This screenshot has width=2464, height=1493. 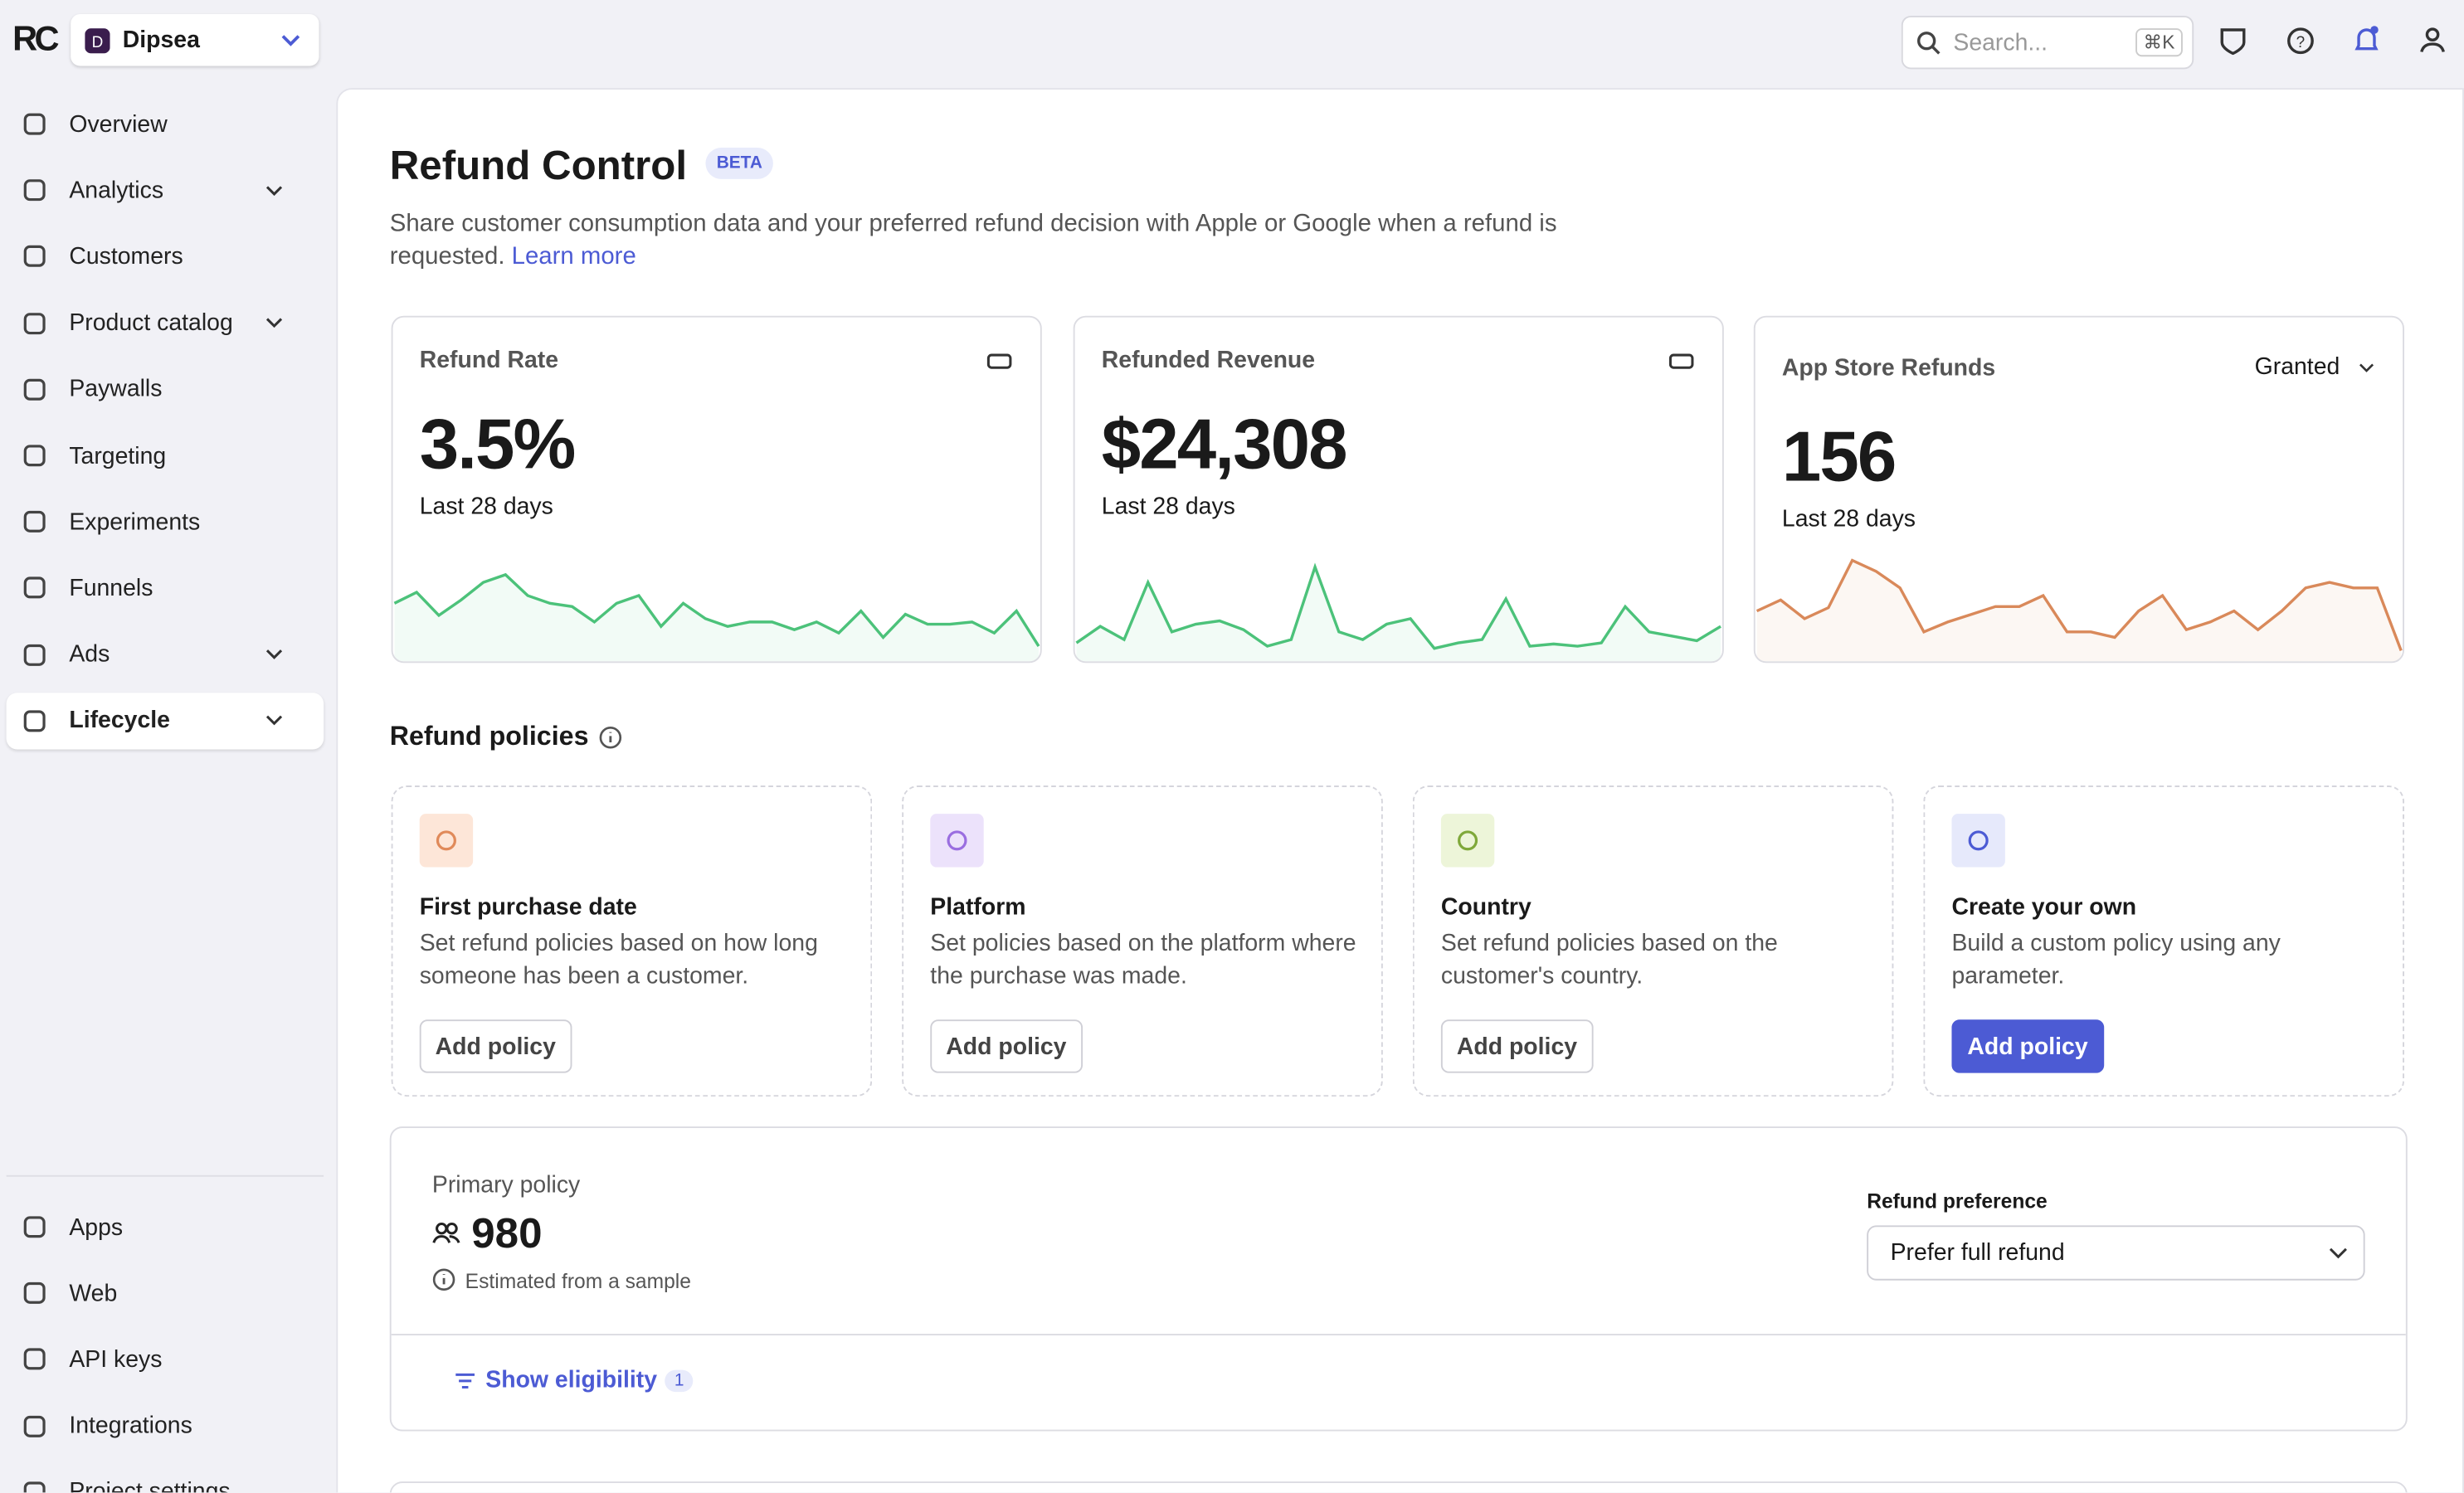 What do you see at coordinates (96, 1227) in the screenshot?
I see `nav-label: Apps` at bounding box center [96, 1227].